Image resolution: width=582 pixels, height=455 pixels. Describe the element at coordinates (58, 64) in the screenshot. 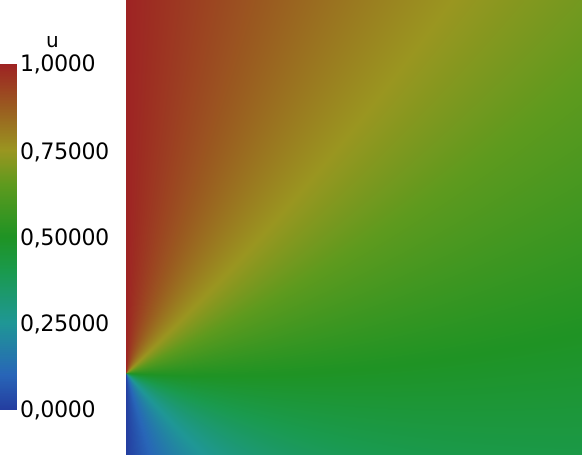

I see `colorbar-tick-max: 1,0000` at that location.